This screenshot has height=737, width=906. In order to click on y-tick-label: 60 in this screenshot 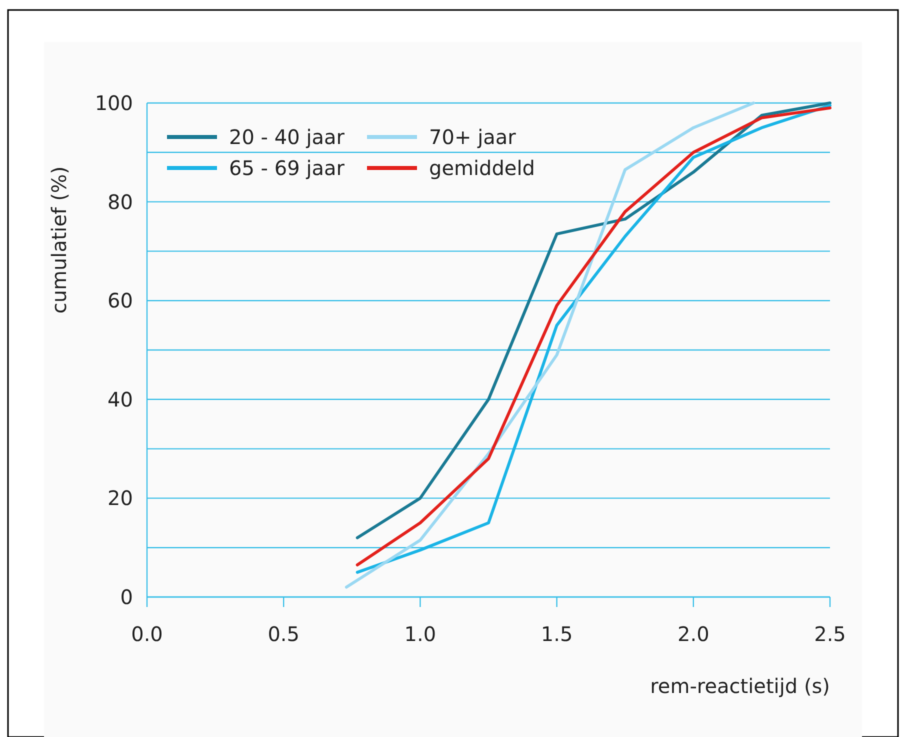, I will do `click(120, 300)`.